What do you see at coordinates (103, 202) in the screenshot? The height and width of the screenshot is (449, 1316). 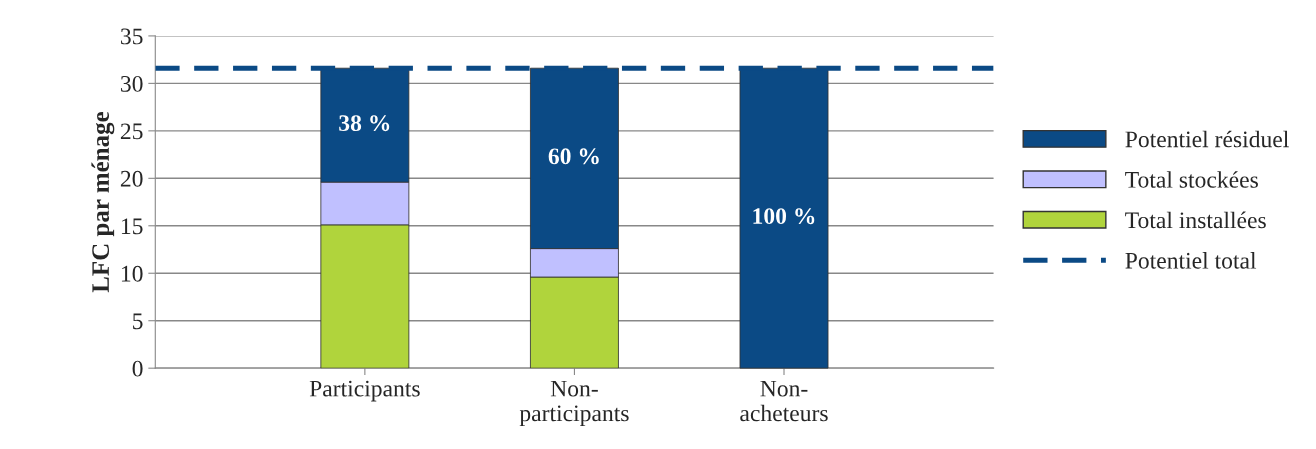 I see `y-axis-title: LFC par ménage` at bounding box center [103, 202].